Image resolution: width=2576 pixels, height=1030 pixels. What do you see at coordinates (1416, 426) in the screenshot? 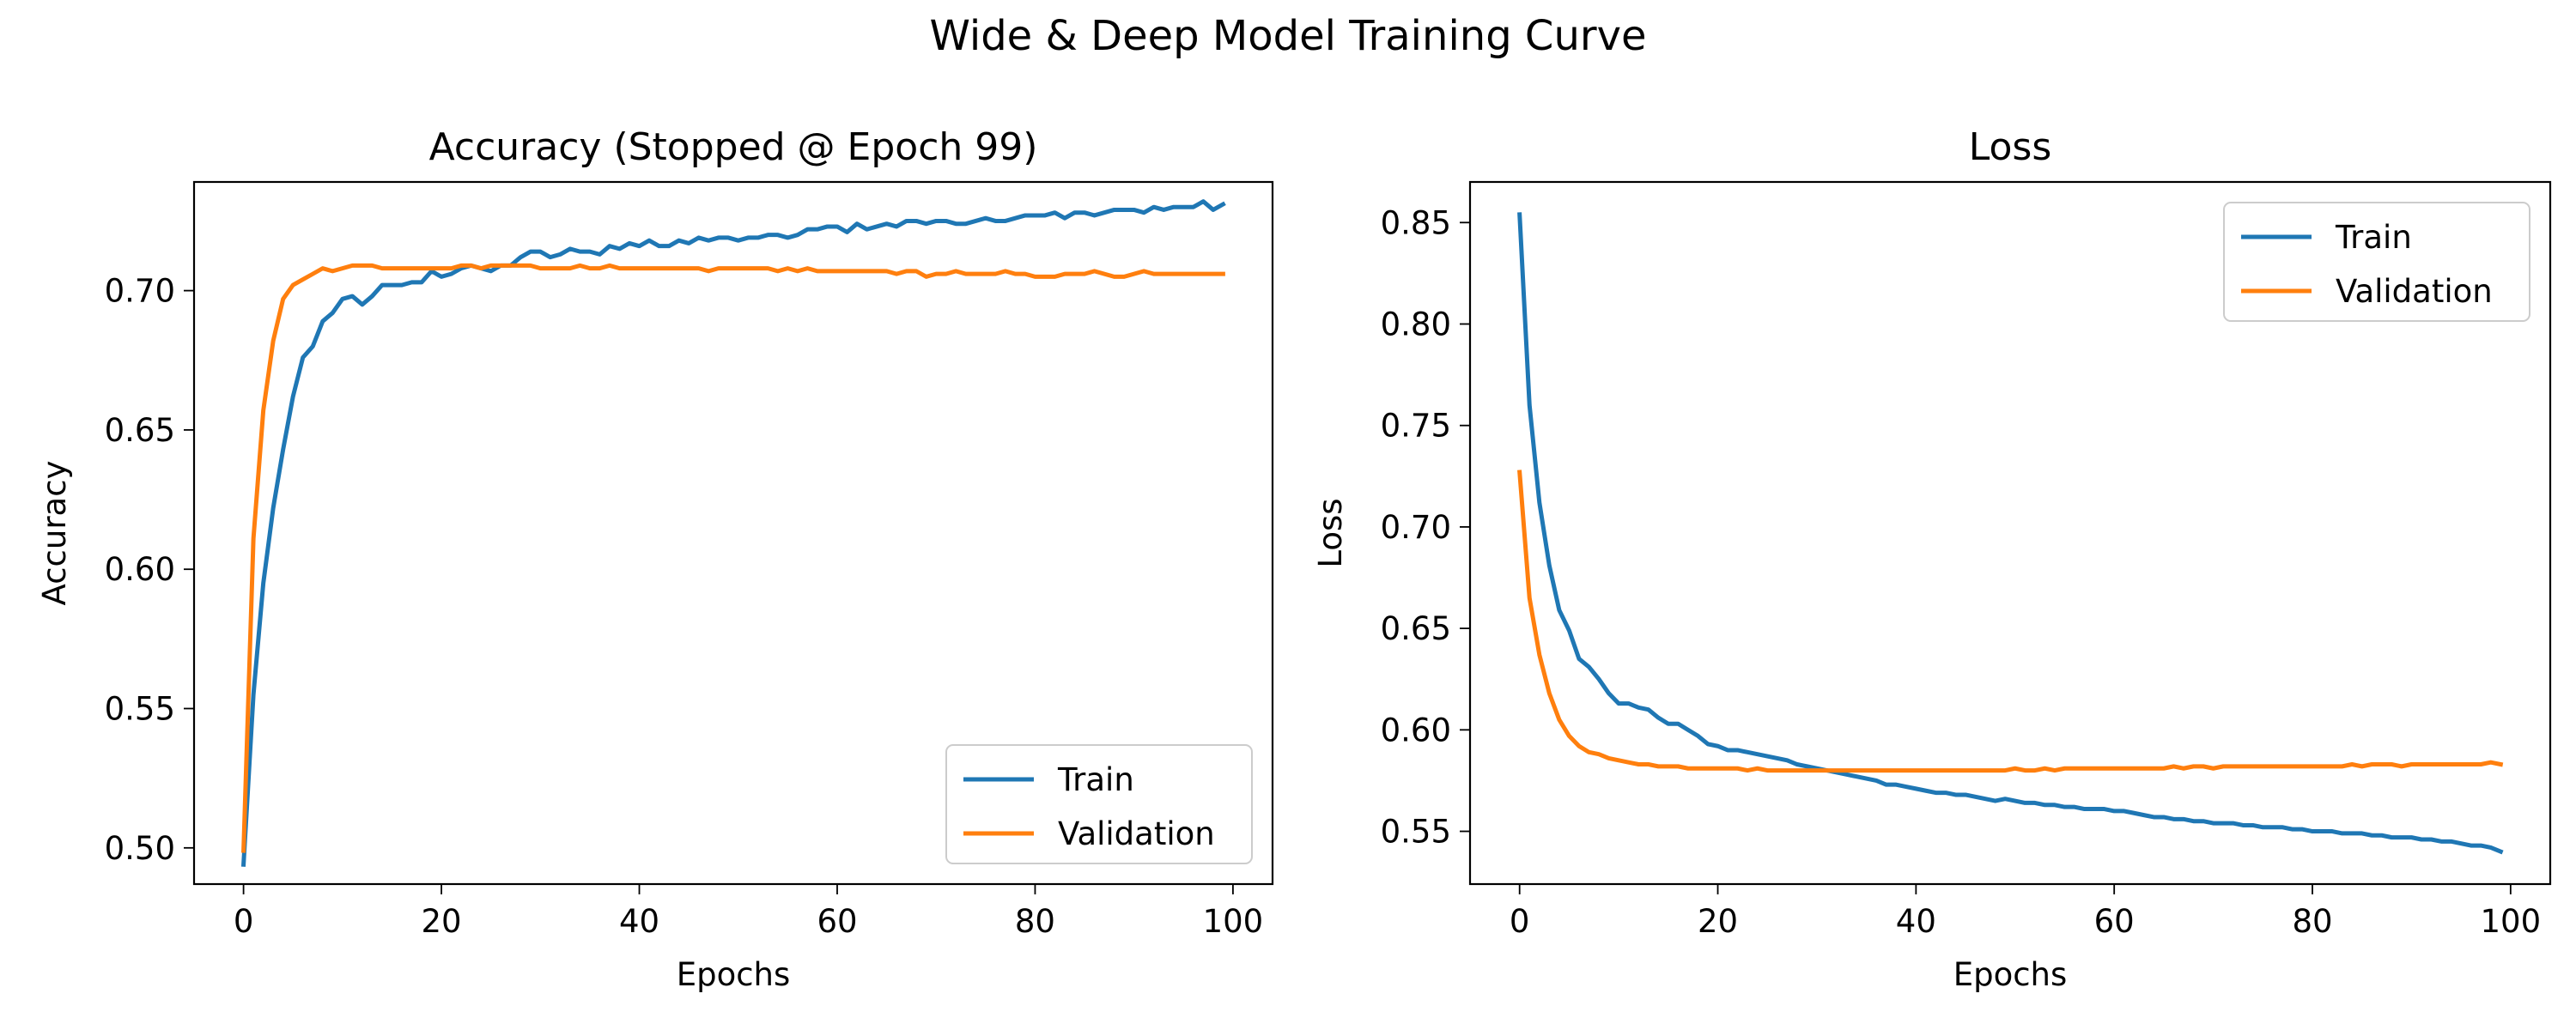
I see `loss-y-tick-label: 0.75` at bounding box center [1416, 426].